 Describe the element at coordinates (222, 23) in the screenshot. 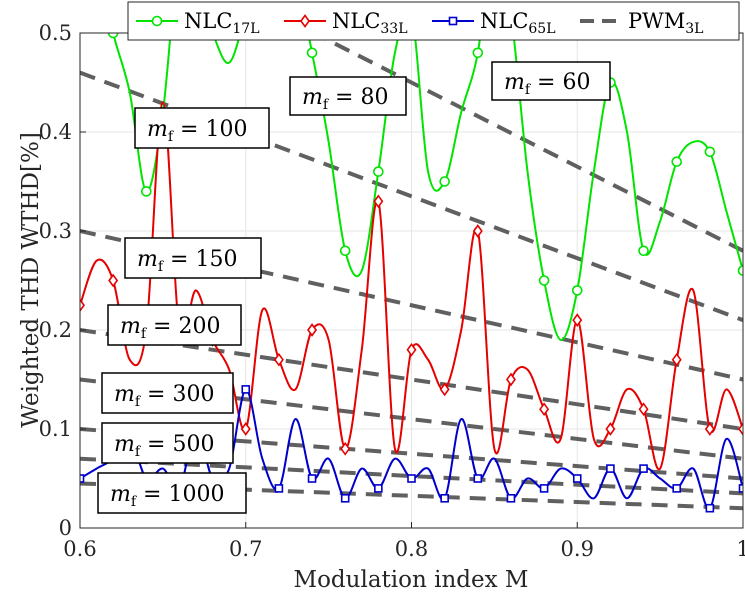

I see `legend-label: NLC17L` at that location.